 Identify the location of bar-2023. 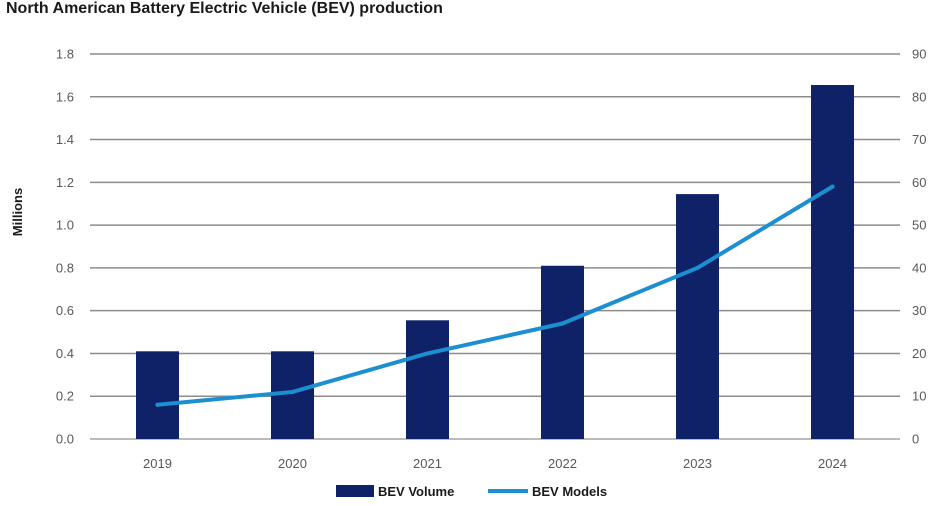
(697, 316).